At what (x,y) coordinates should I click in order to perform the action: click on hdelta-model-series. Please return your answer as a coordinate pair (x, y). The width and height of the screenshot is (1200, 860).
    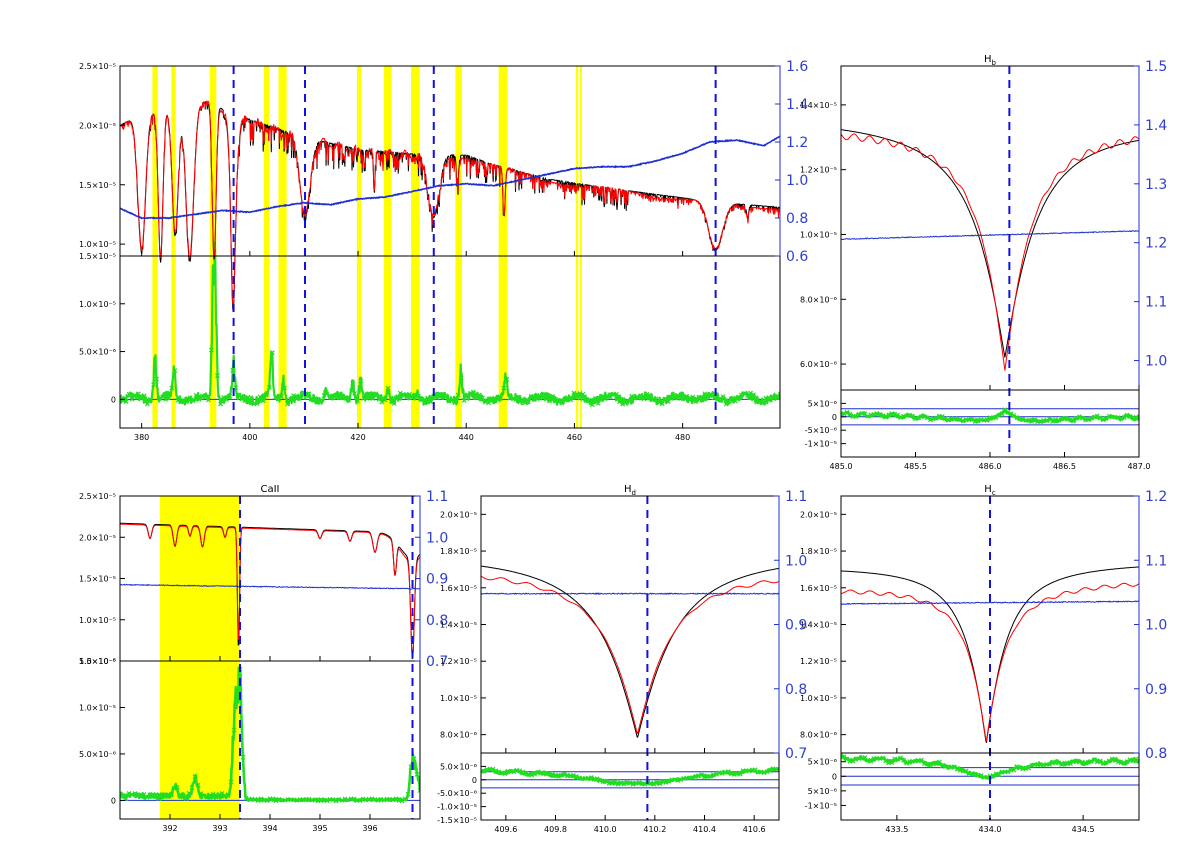
    Looking at the image, I should click on (630, 654).